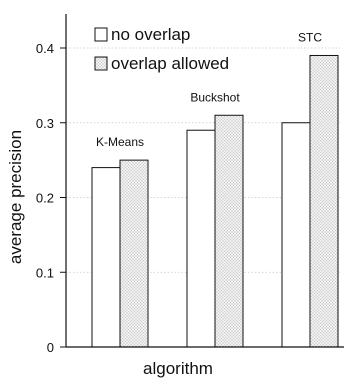 Image resolution: width=349 pixels, height=379 pixels. Describe the element at coordinates (229, 231) in the screenshot. I see `bar-overlap-allowed-buckshot` at that location.